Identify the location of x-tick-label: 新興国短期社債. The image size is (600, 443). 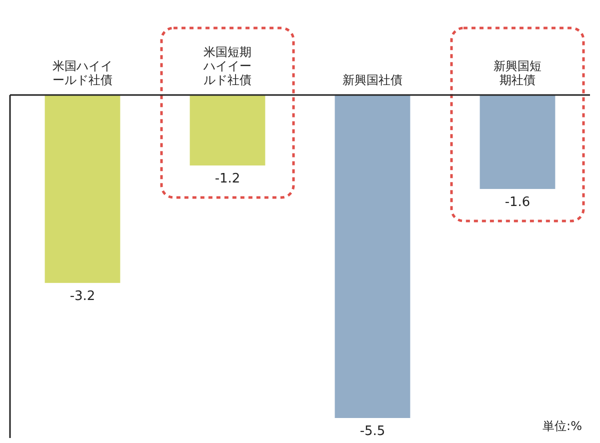
(518, 73).